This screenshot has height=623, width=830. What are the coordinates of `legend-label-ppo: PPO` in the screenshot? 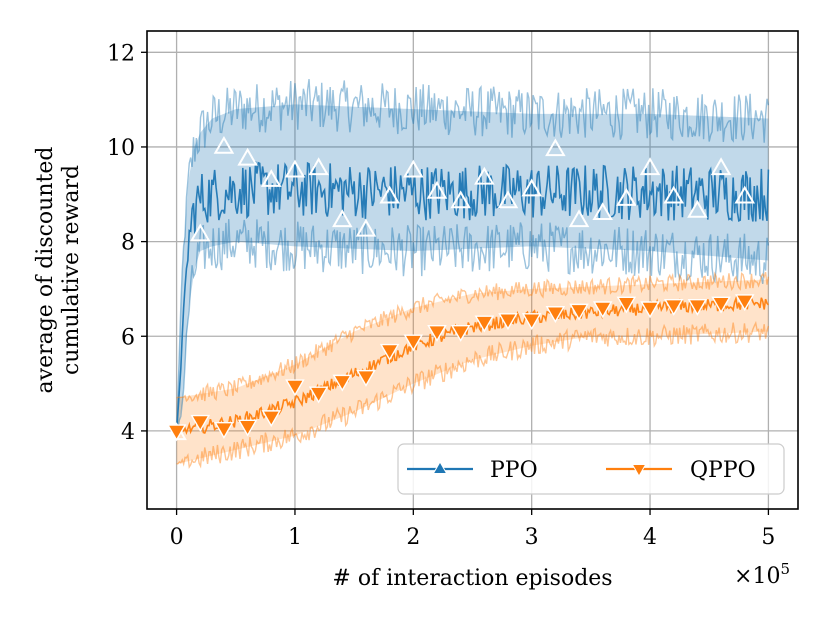 It's located at (514, 470).